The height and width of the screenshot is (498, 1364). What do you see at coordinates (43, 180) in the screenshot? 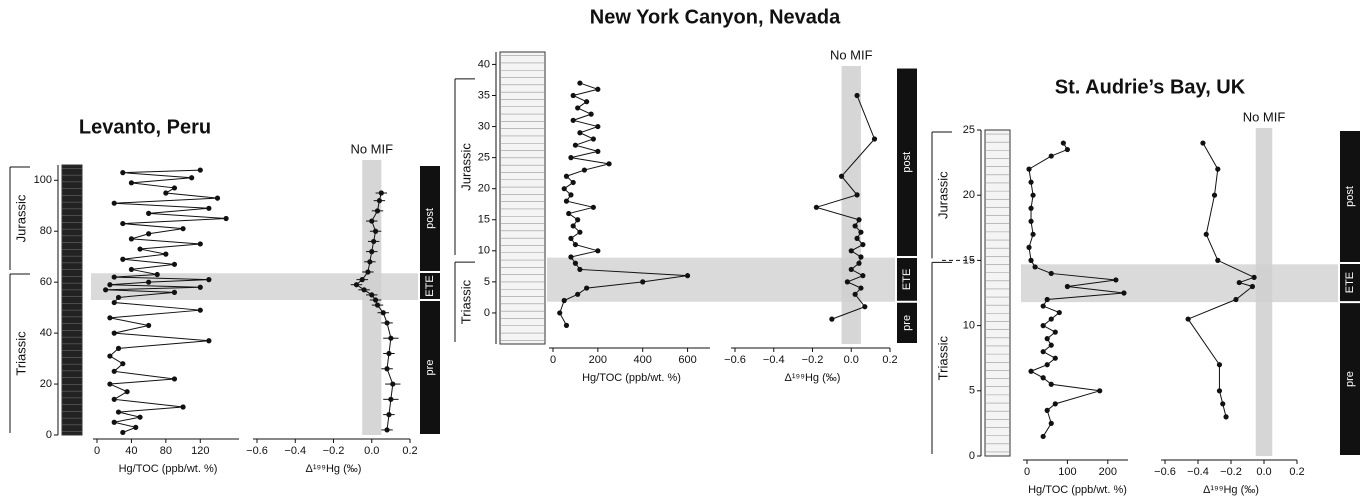
I see `y-tick-label: 100` at bounding box center [43, 180].